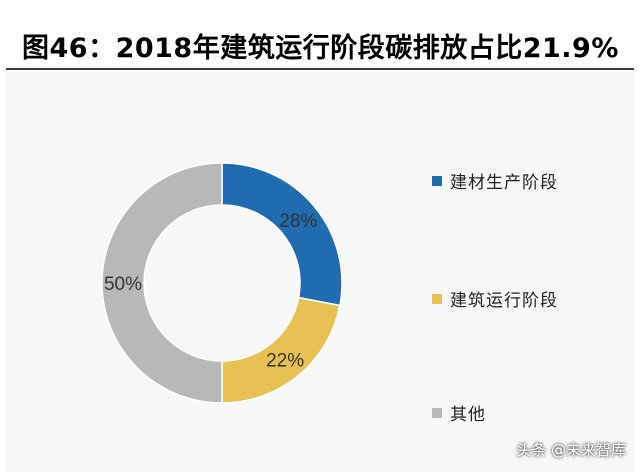 Image resolution: width=640 pixels, height=472 pixels. I want to click on slice-label-building-materials: 28%, so click(298, 221).